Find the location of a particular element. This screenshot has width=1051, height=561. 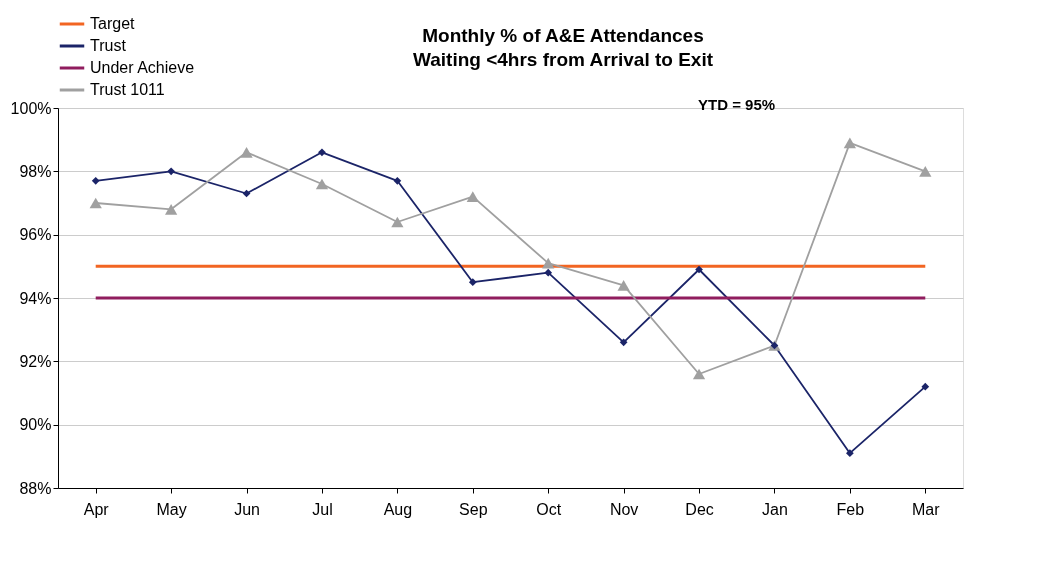

x-tick-label: Jan is located at coordinates (775, 509).